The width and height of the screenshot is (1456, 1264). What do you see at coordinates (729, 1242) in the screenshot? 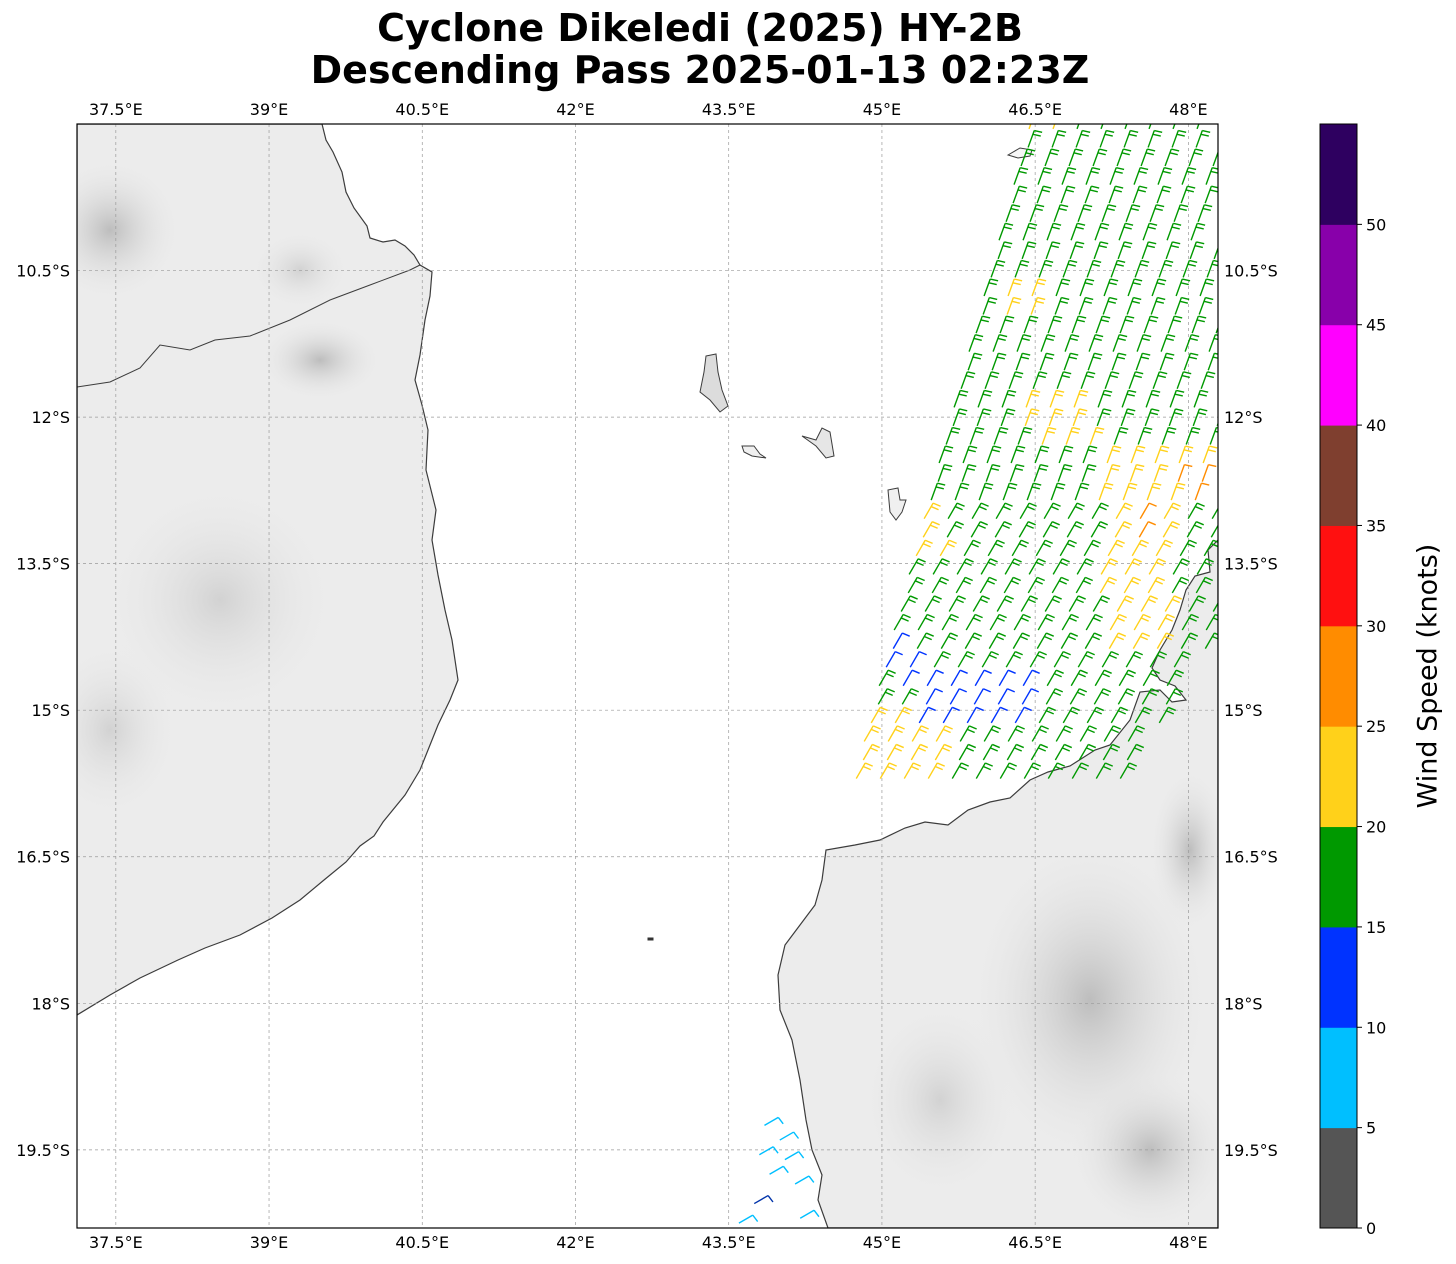
I see `lon-tick-label: 43.5°E` at bounding box center [729, 1242].